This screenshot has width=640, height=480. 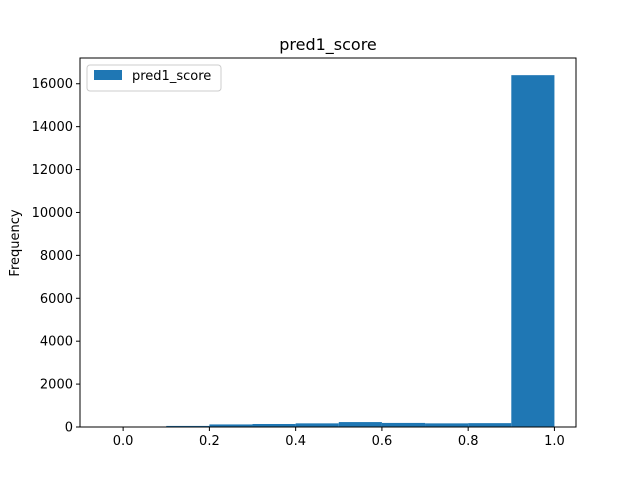 What do you see at coordinates (209, 441) in the screenshot?
I see `x-tick-label: 0.2` at bounding box center [209, 441].